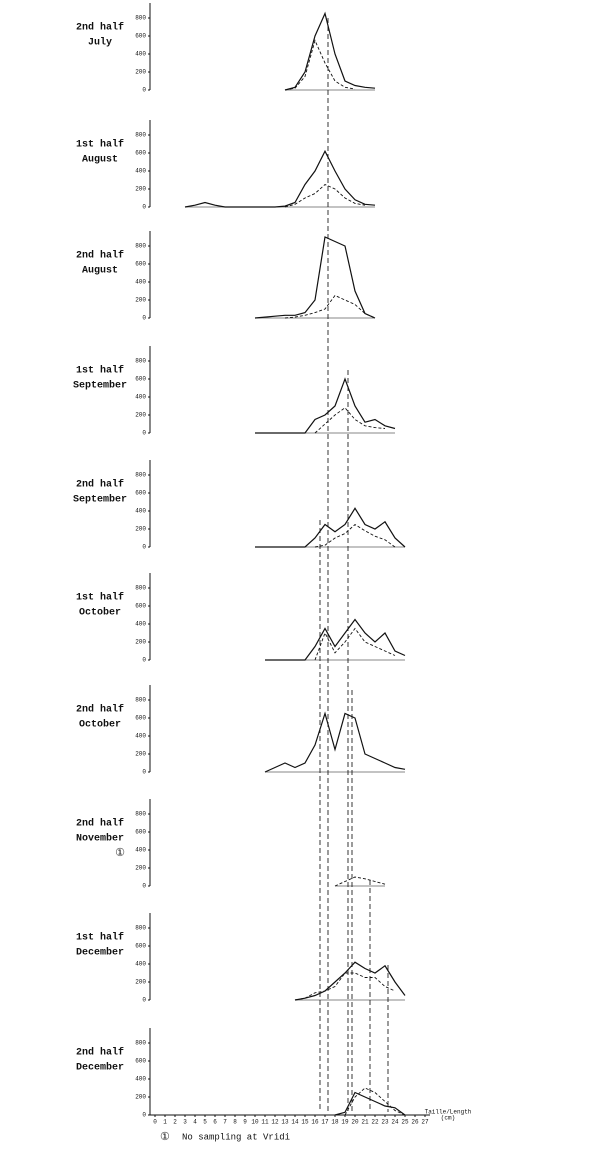  Describe the element at coordinates (354, 565) in the screenshot. I see `reference-lines` at that location.